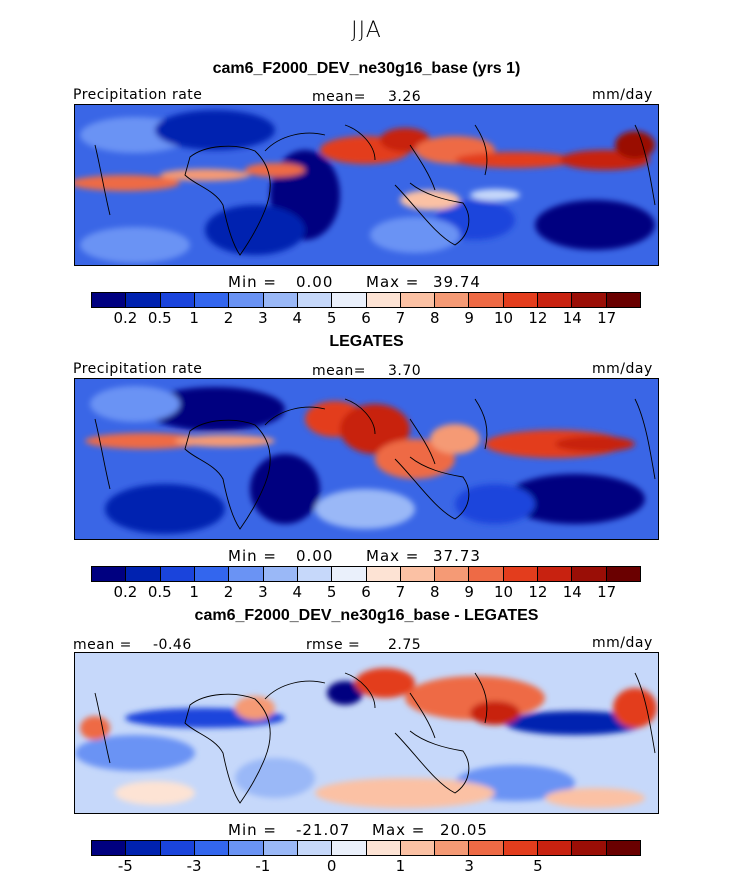  Describe the element at coordinates (172, 645) in the screenshot. I see `panel3-mean-value: -0.46` at that location.